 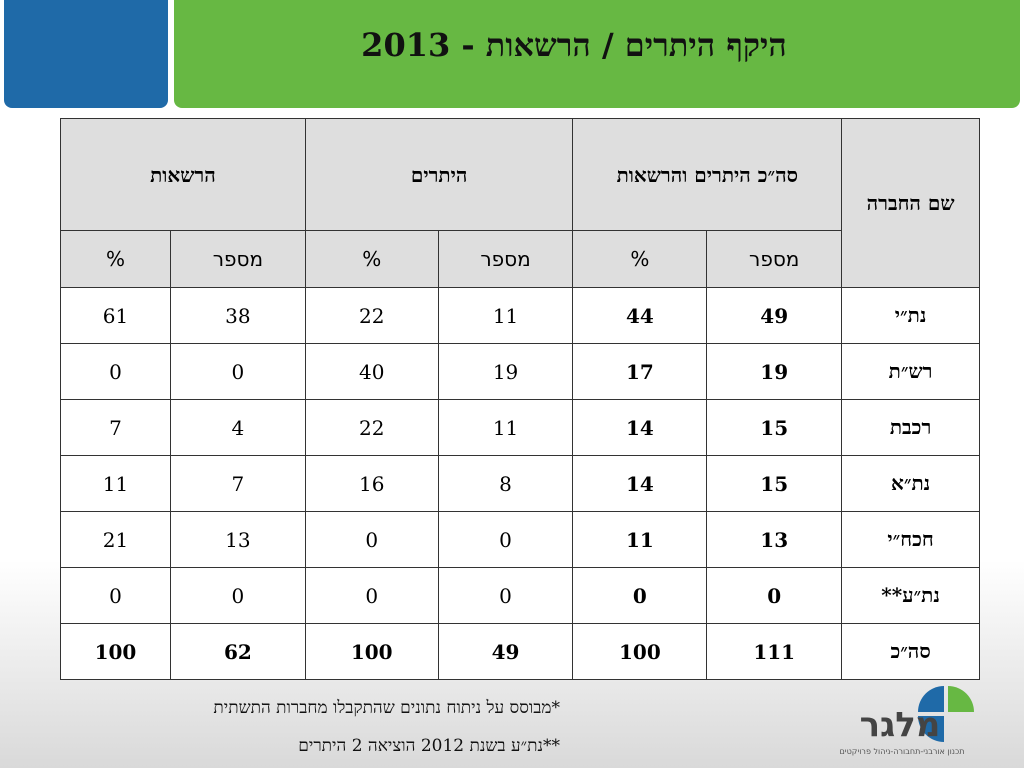 I want to click on cell: 40, so click(x=371, y=371).